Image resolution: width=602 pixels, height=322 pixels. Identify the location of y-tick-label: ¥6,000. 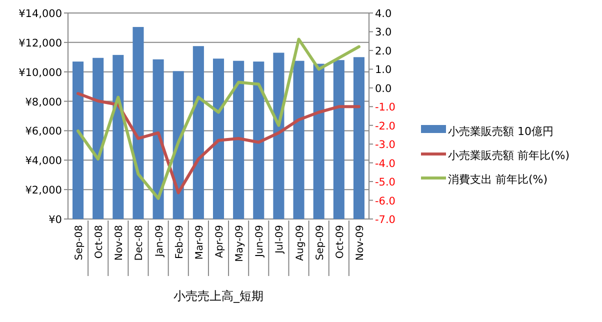
(43, 132).